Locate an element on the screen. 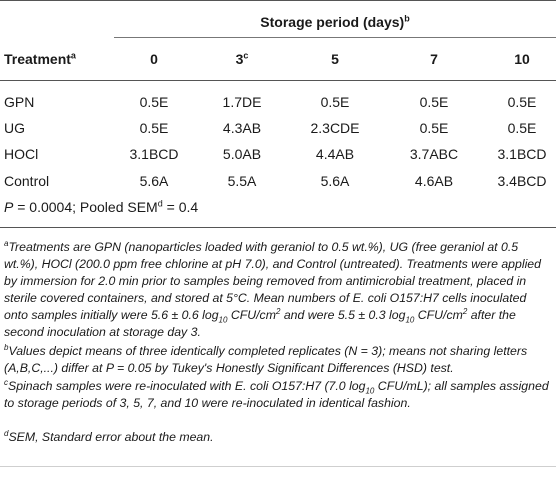 This screenshot has height=479, width=556. table-cell: 2.3CDE is located at coordinates (335, 128).